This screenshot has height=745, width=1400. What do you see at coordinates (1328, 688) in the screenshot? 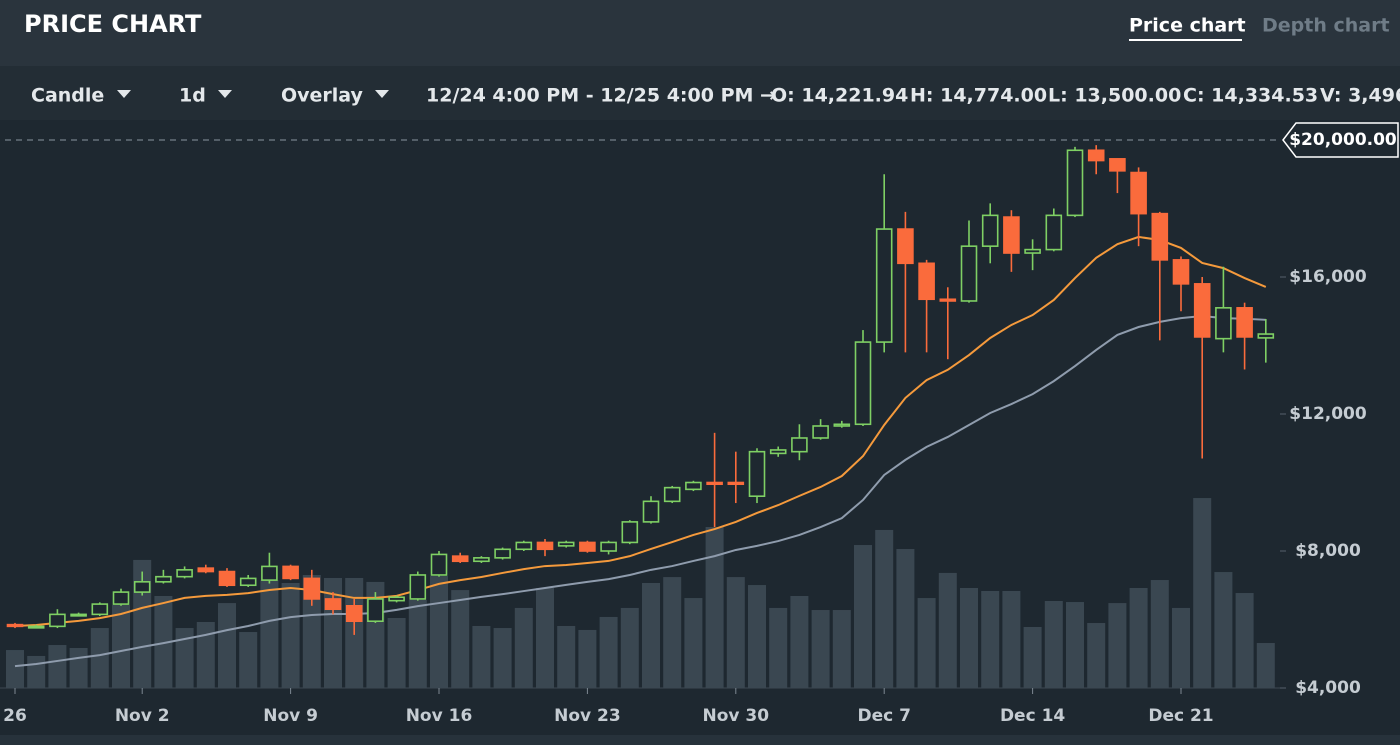
I see `y-tick-label: $4,000` at bounding box center [1328, 688].